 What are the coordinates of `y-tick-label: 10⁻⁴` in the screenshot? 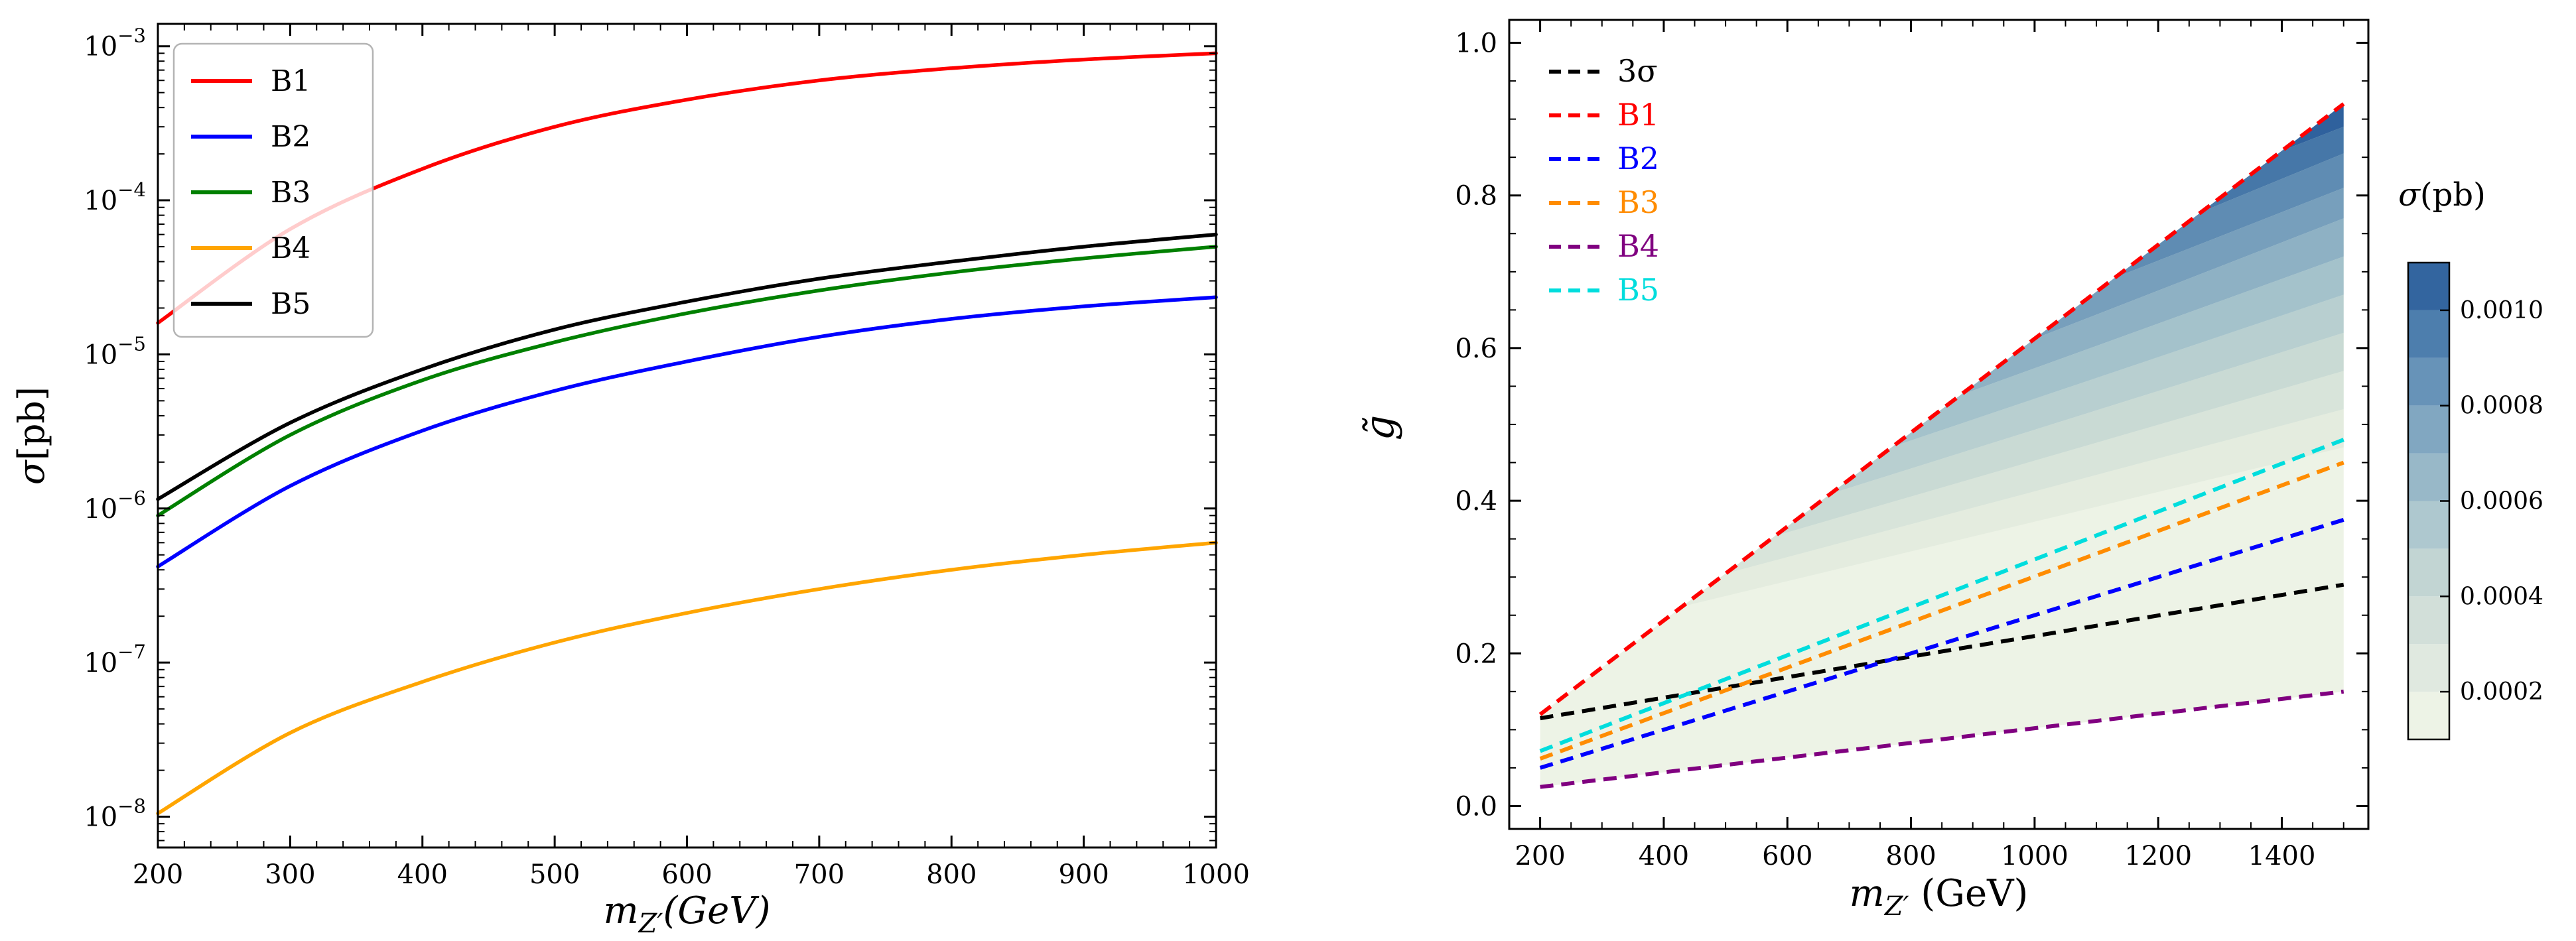 It's located at (115, 197).